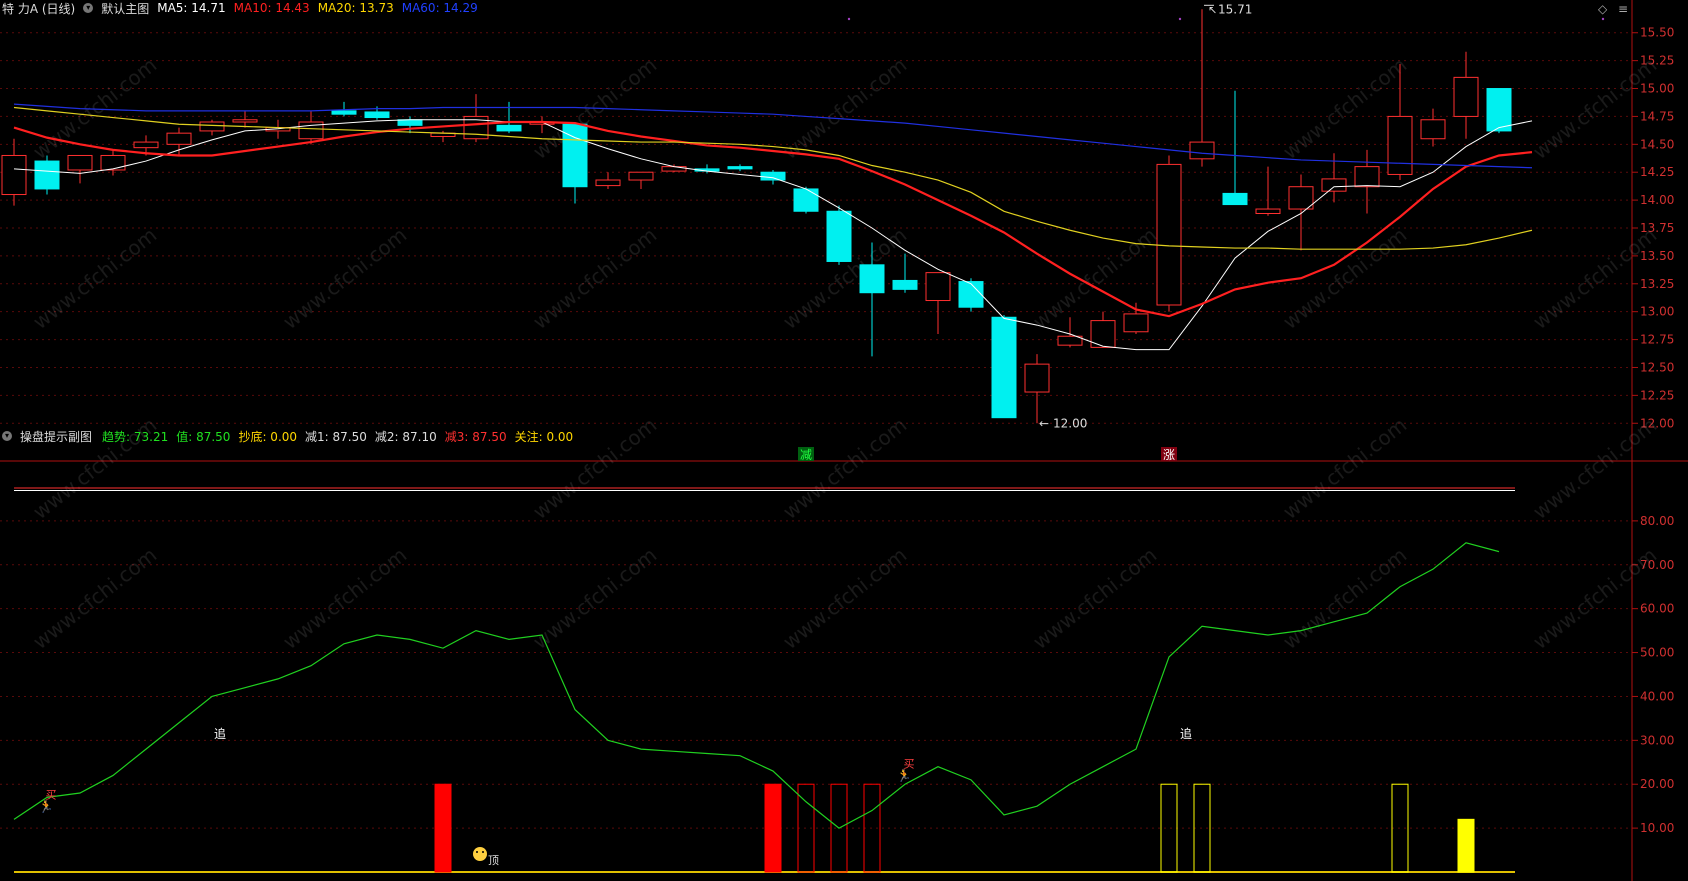 The width and height of the screenshot is (1688, 881). What do you see at coordinates (56, 436) in the screenshot?
I see `sub-chart-title: 操盘提示副图` at bounding box center [56, 436].